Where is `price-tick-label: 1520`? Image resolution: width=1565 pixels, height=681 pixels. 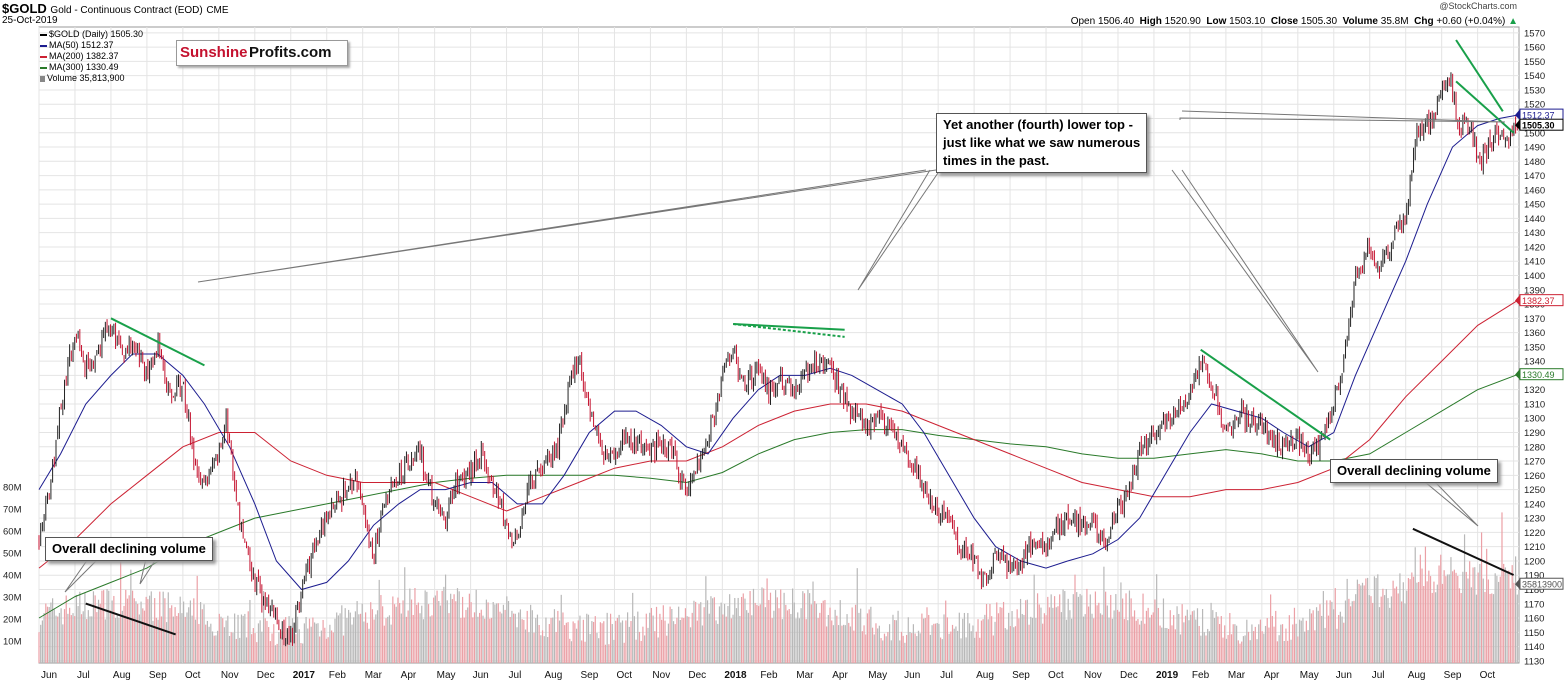
price-tick-label: 1520 is located at coordinates (1534, 105).